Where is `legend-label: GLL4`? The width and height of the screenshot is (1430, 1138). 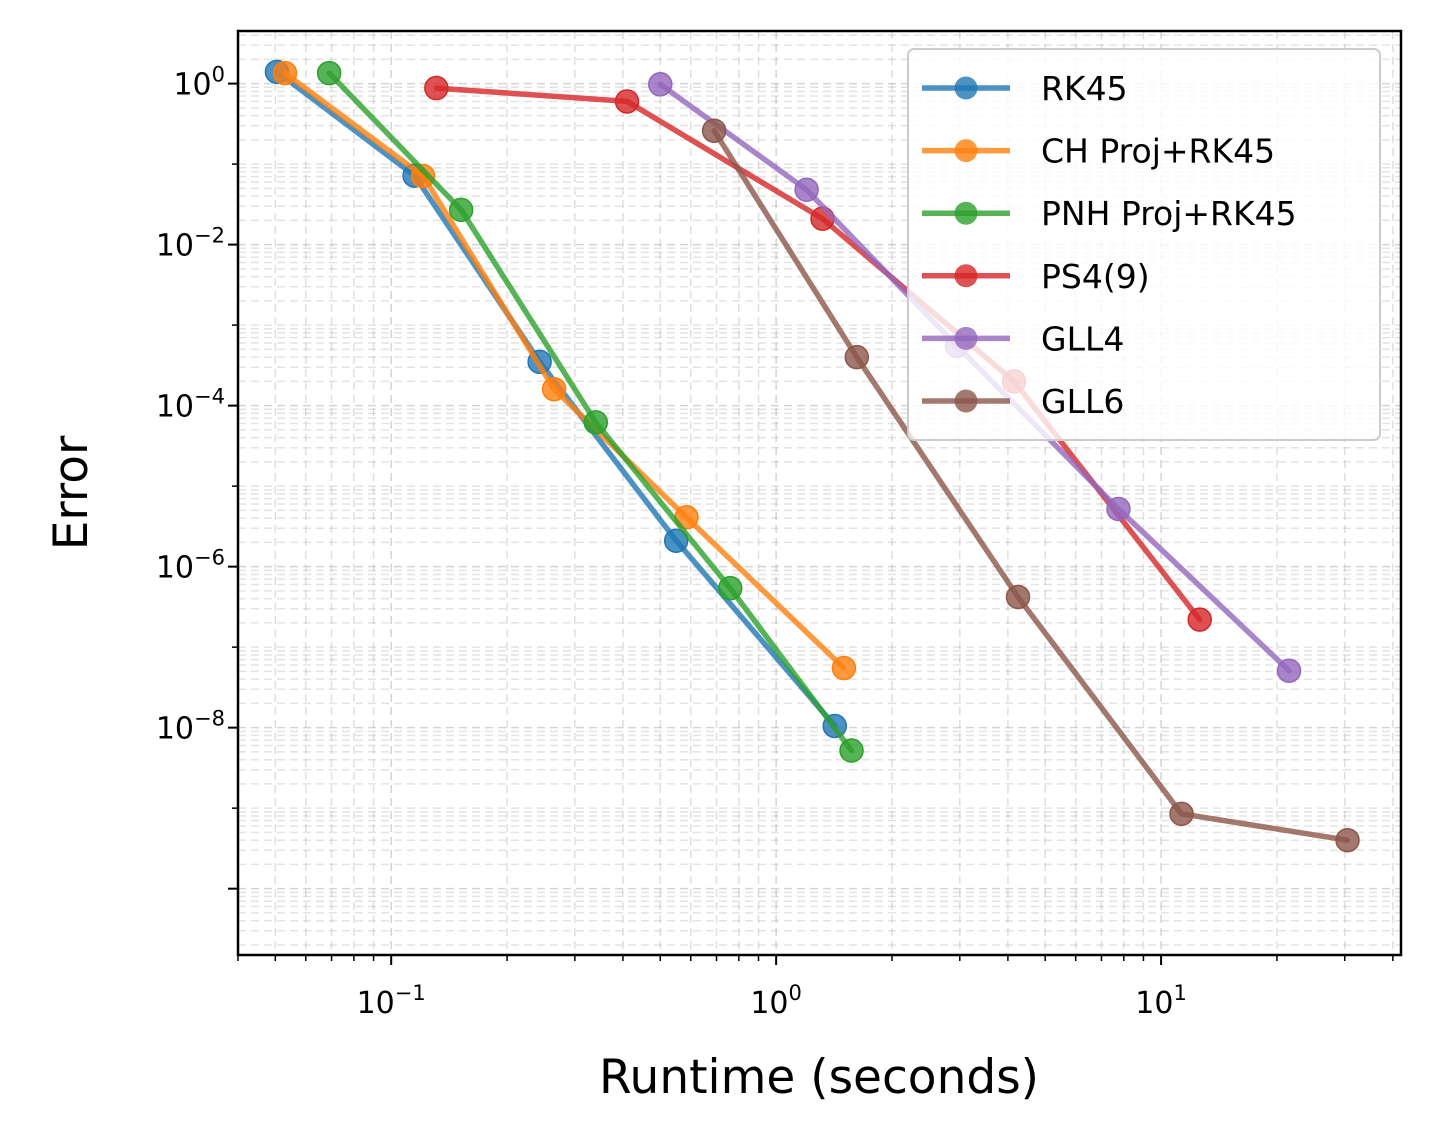
legend-label: GLL4 is located at coordinates (1082, 338).